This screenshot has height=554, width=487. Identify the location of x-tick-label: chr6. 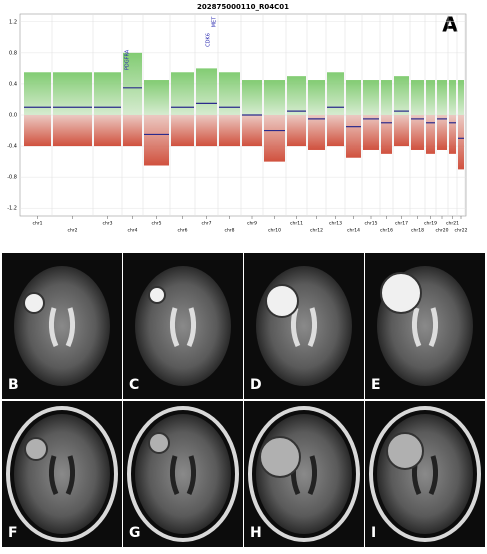
(182, 231).